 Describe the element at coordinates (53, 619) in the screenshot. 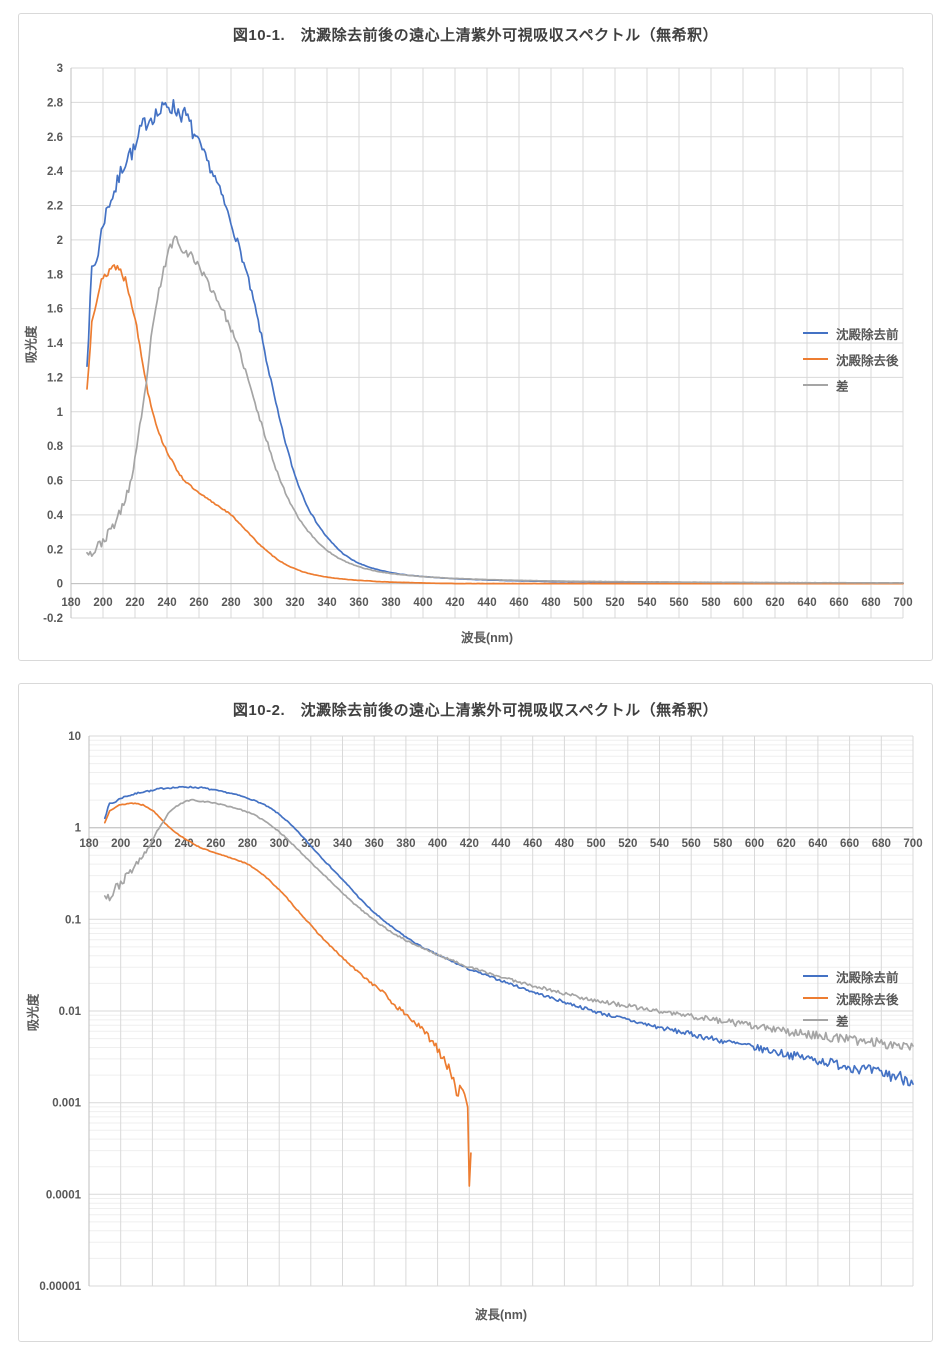

I see `y-tick-label: -0.2` at that location.